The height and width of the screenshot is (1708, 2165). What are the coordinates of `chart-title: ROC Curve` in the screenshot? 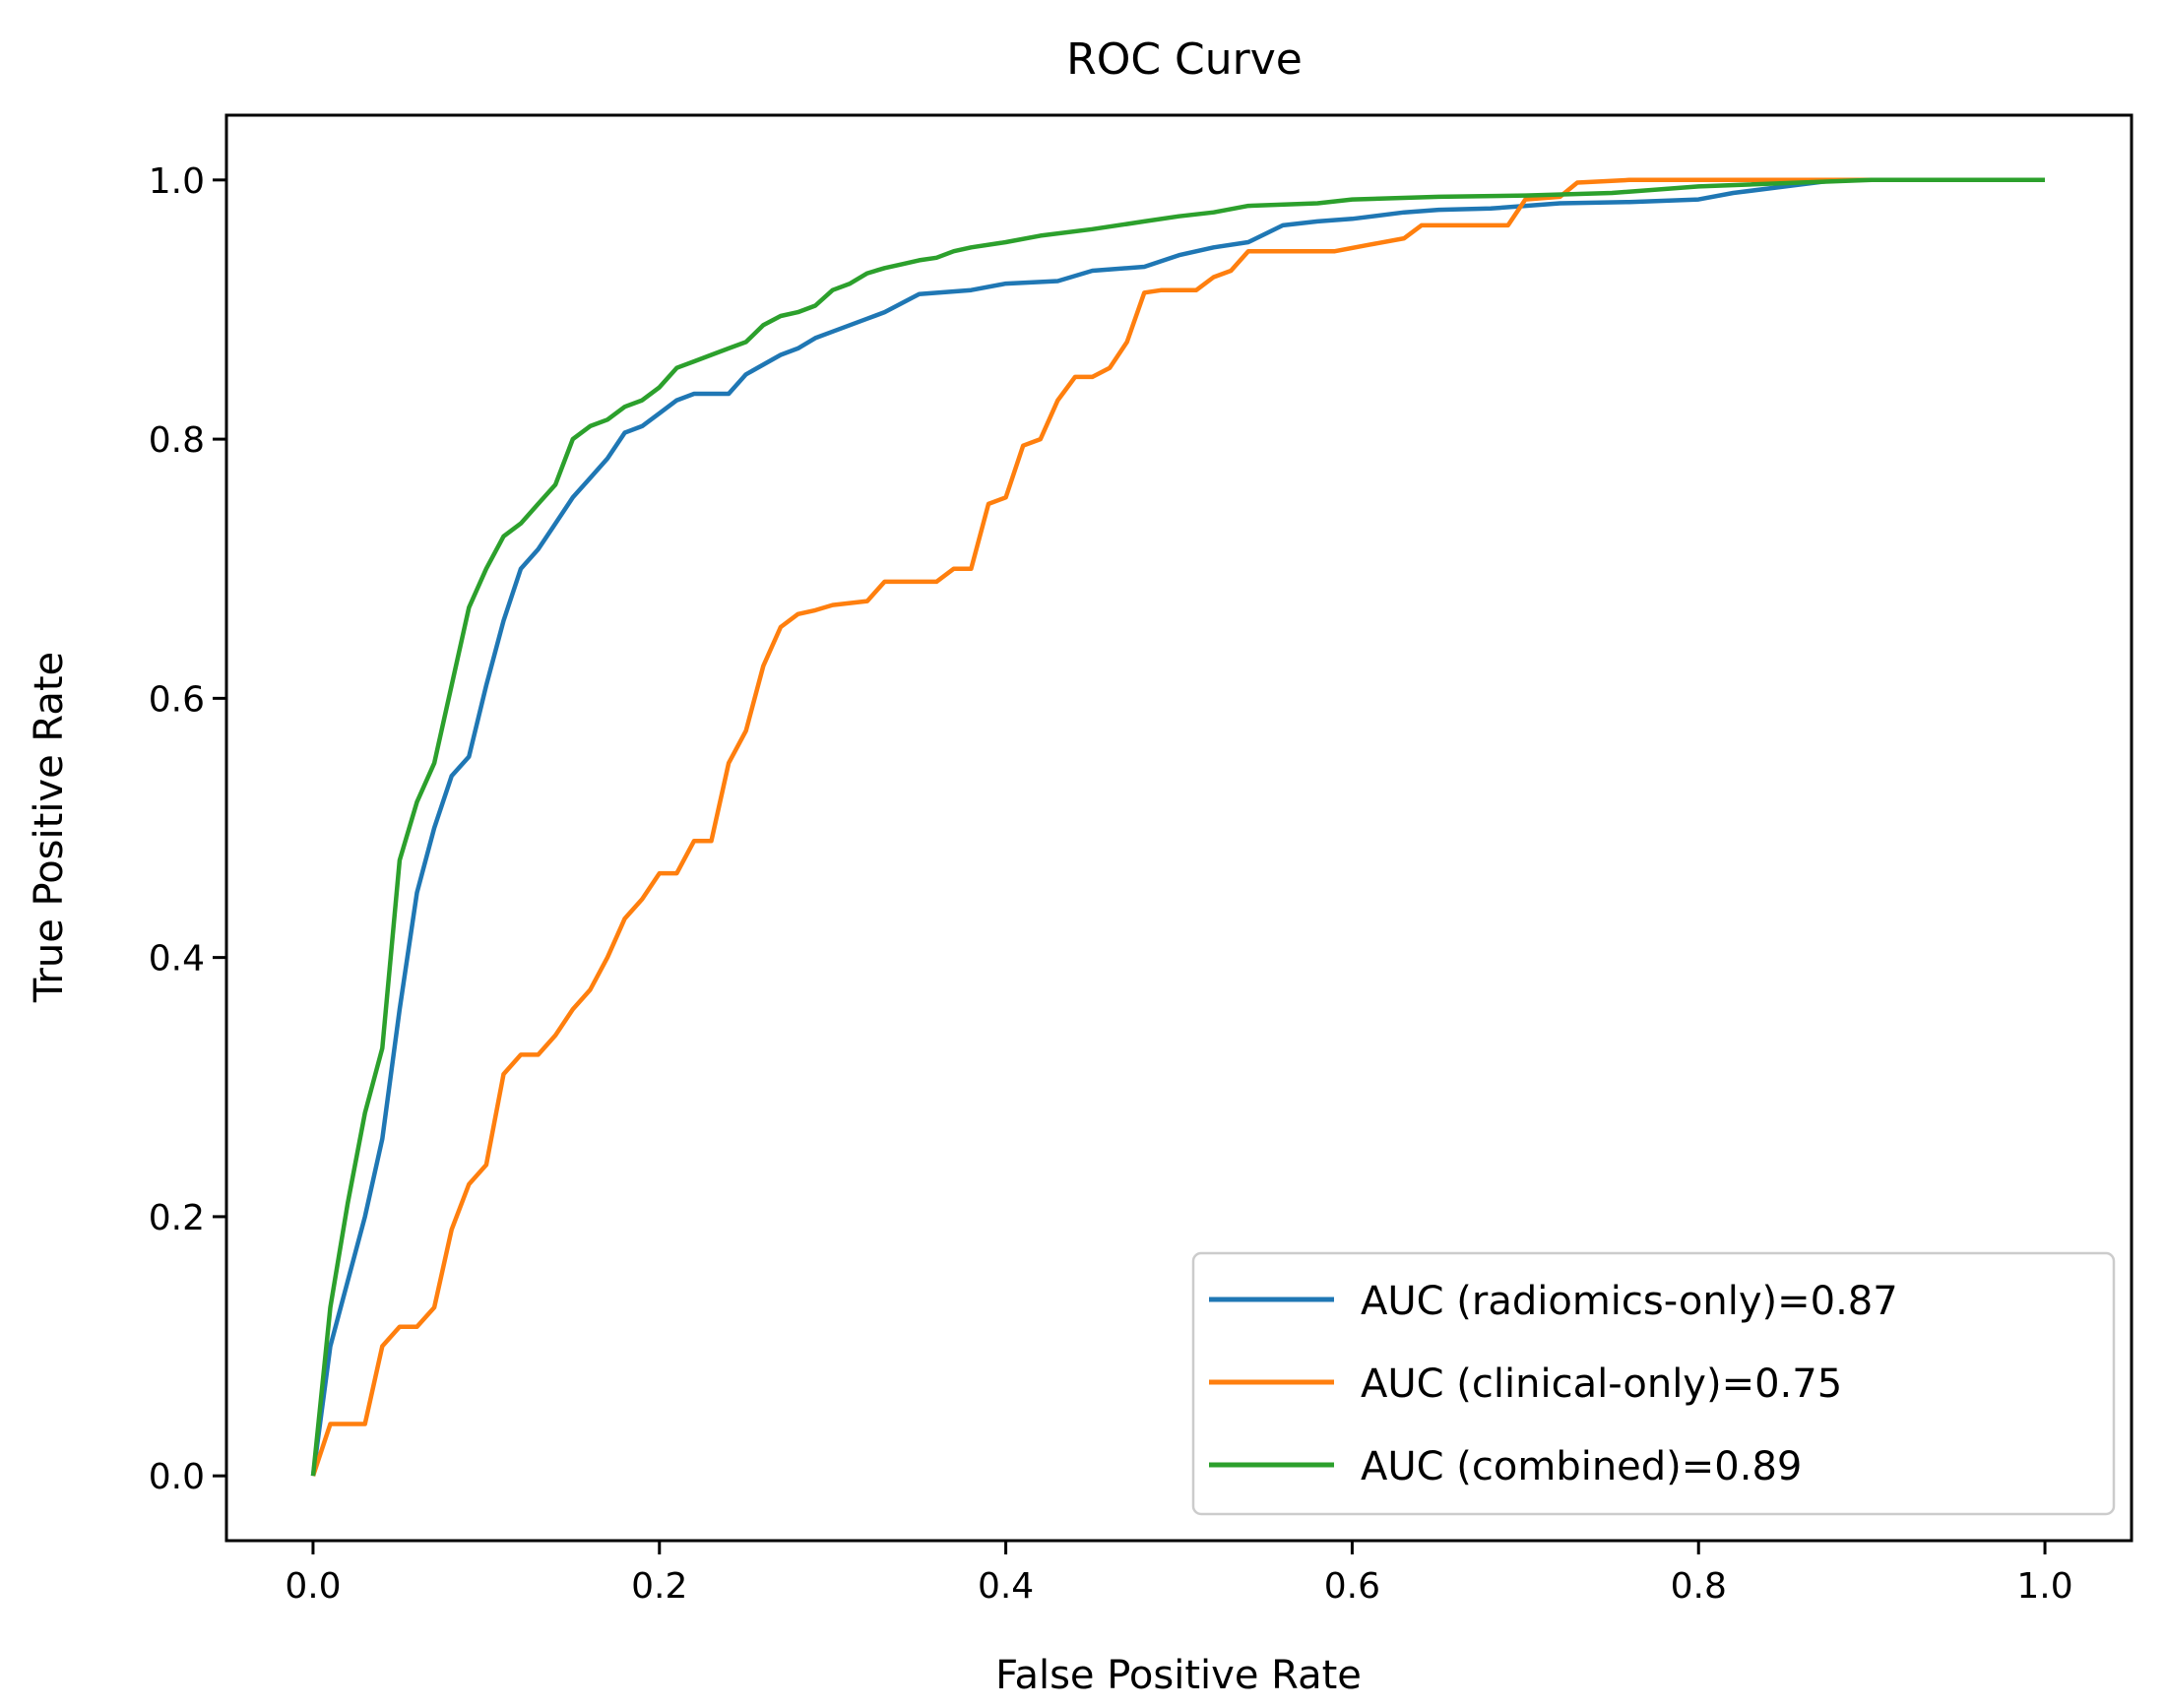 It's located at (1184, 59).